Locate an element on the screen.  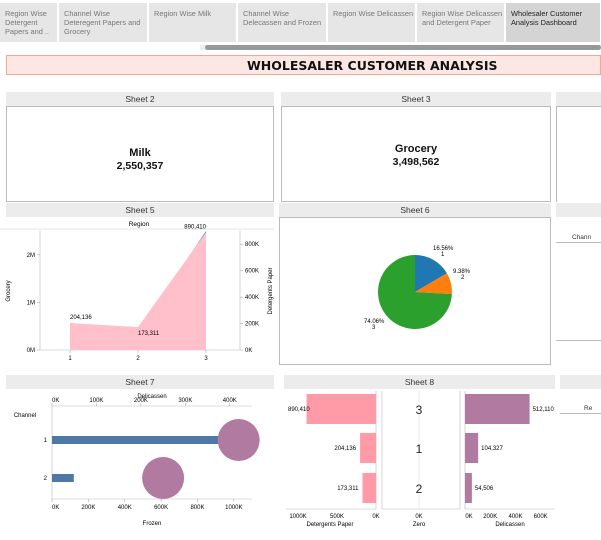
tab-label: Wholesaler Customer Analysis Dashboard is located at coordinates (547, 18).